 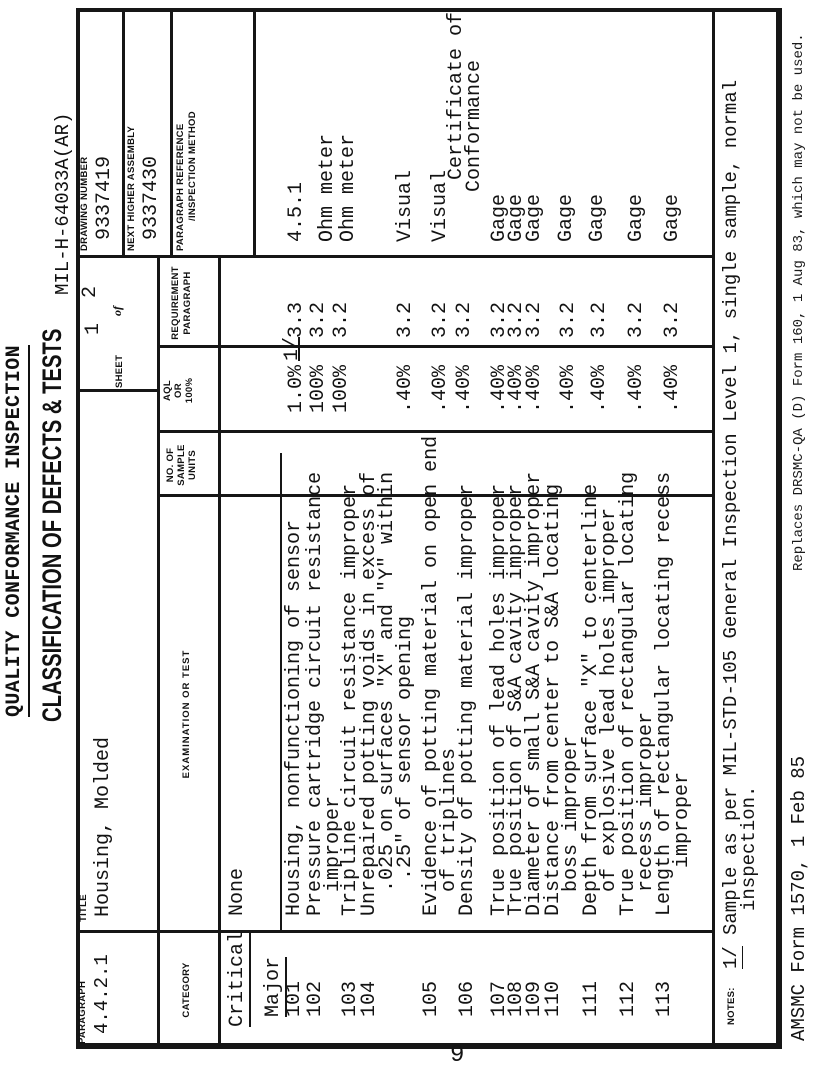 I want to click on form-title: CLASSIFICATION OF DEFECTS & TESTS, so click(x=52, y=525).